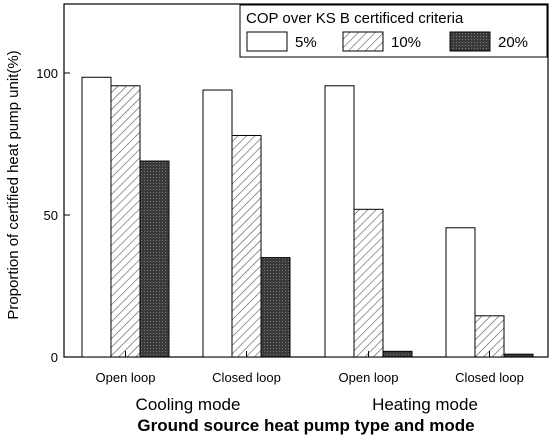 Image resolution: width=552 pixels, height=437 pixels. I want to click on legend-swatch-20pct, so click(470, 41).